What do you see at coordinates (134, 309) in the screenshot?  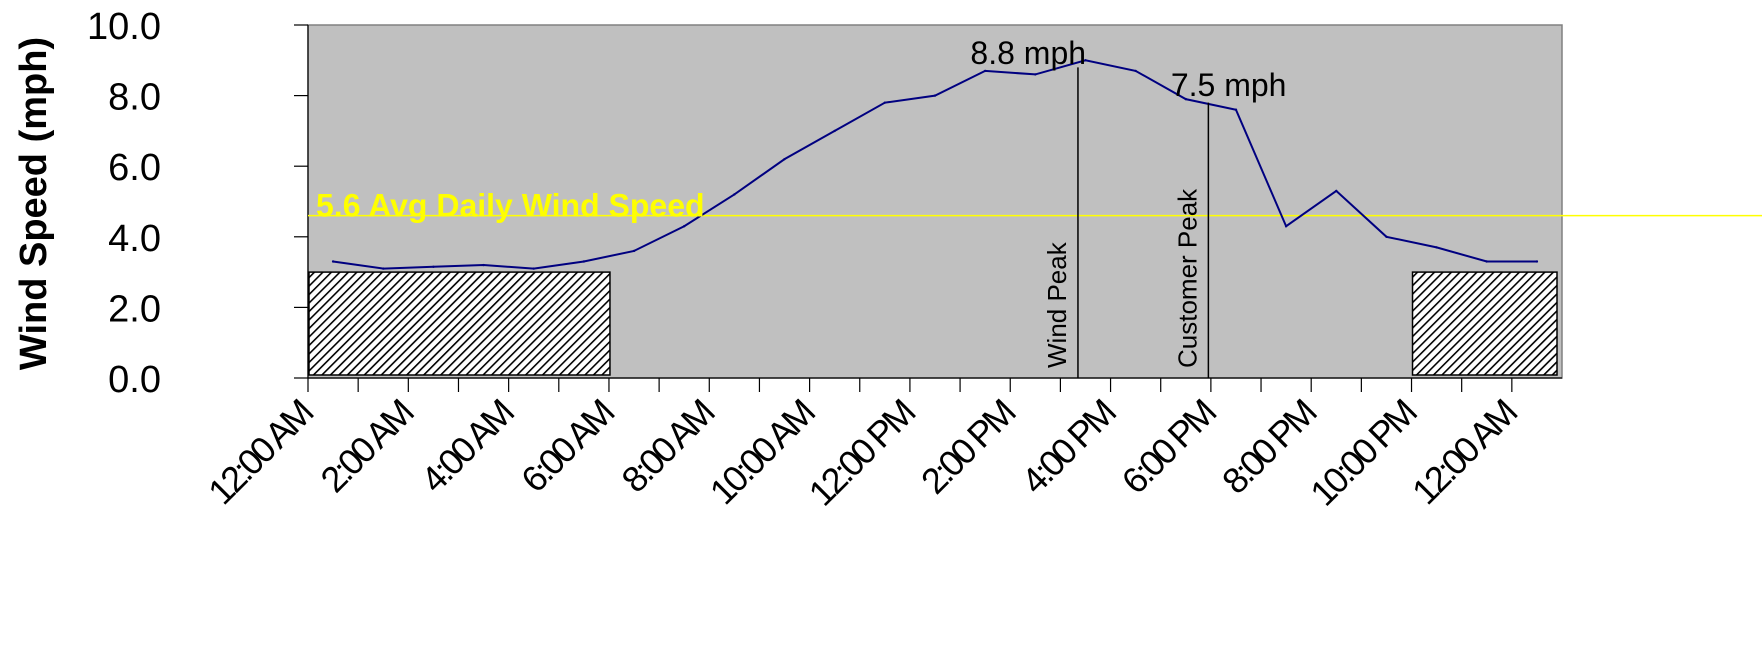 I see `y-tick-label: 2.0` at bounding box center [134, 309].